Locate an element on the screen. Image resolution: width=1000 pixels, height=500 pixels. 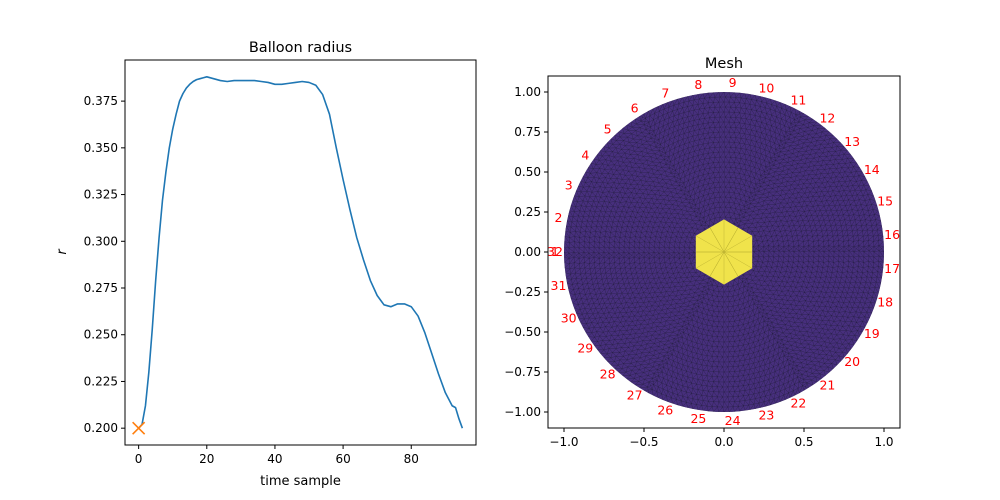
mesh-ytick-label: −0.50 is located at coordinates (522, 332).